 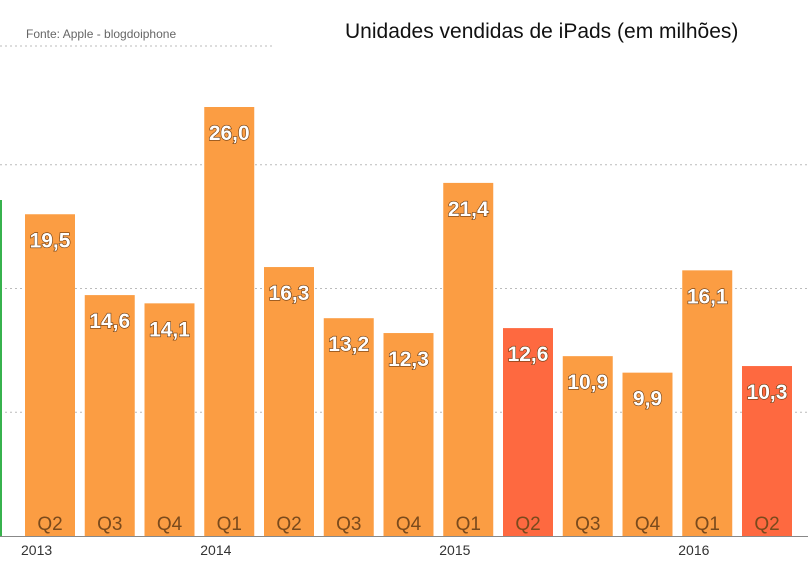 I want to click on source-note: Fonte: Apple - blogdoiphone, so click(x=101, y=34).